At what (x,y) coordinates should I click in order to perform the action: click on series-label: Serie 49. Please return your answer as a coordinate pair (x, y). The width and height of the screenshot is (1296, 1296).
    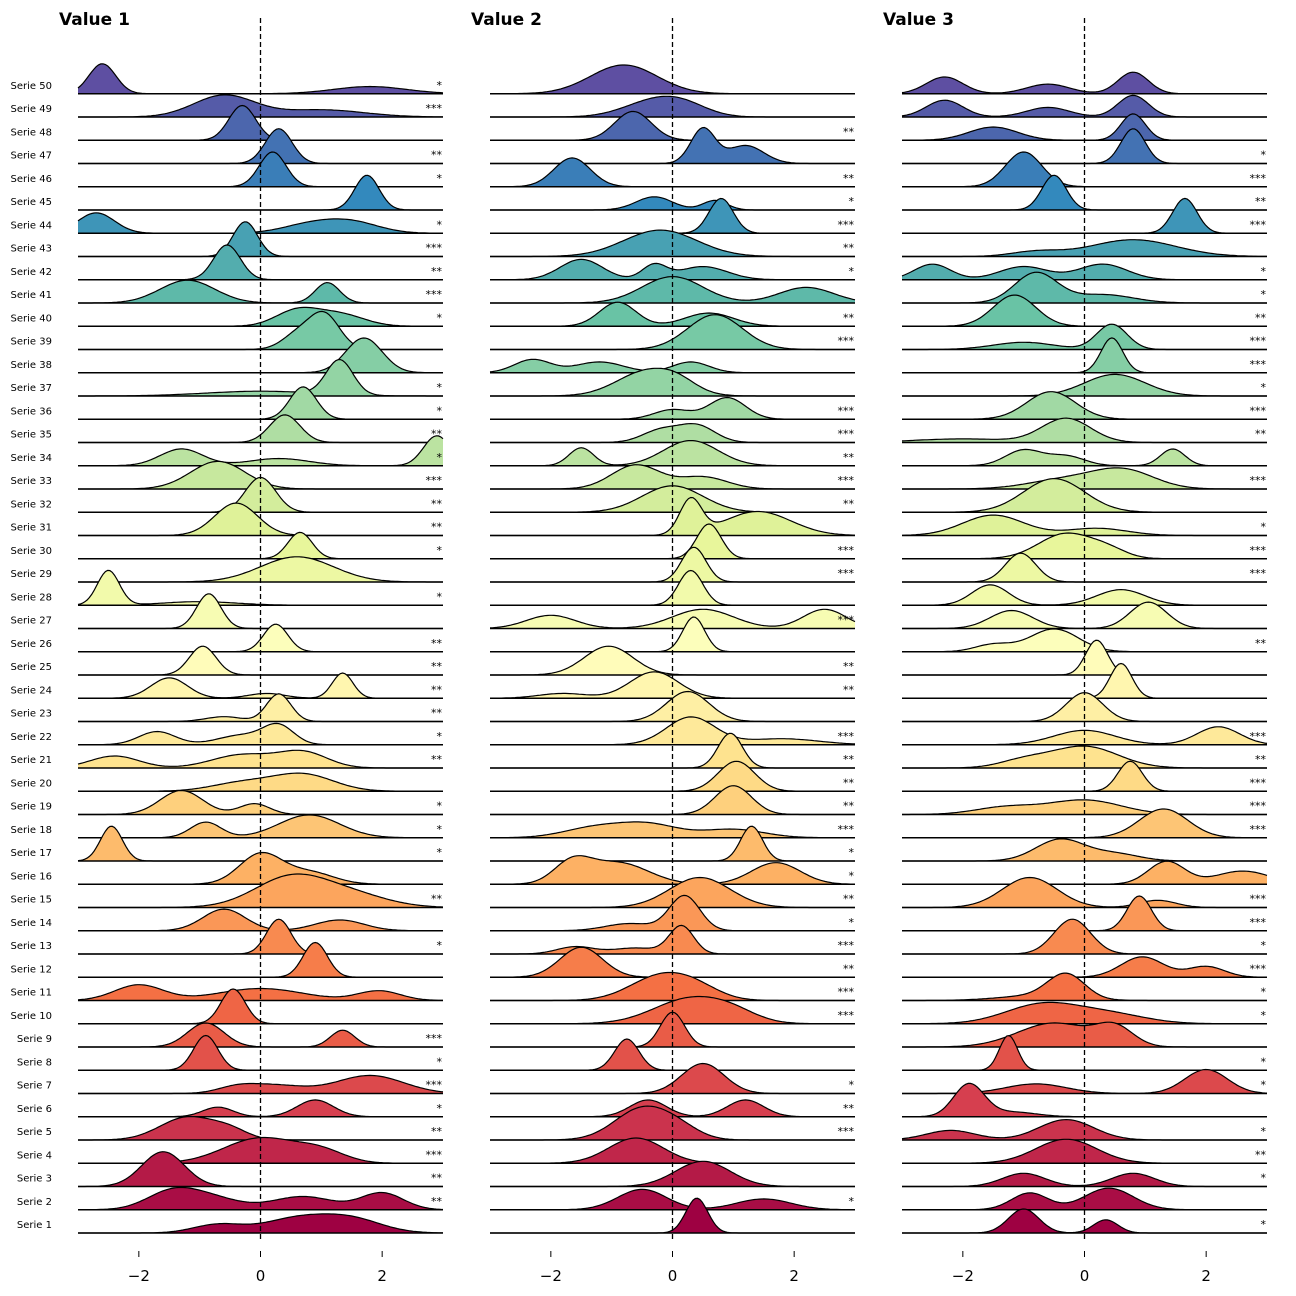
    Looking at the image, I should click on (31, 109).